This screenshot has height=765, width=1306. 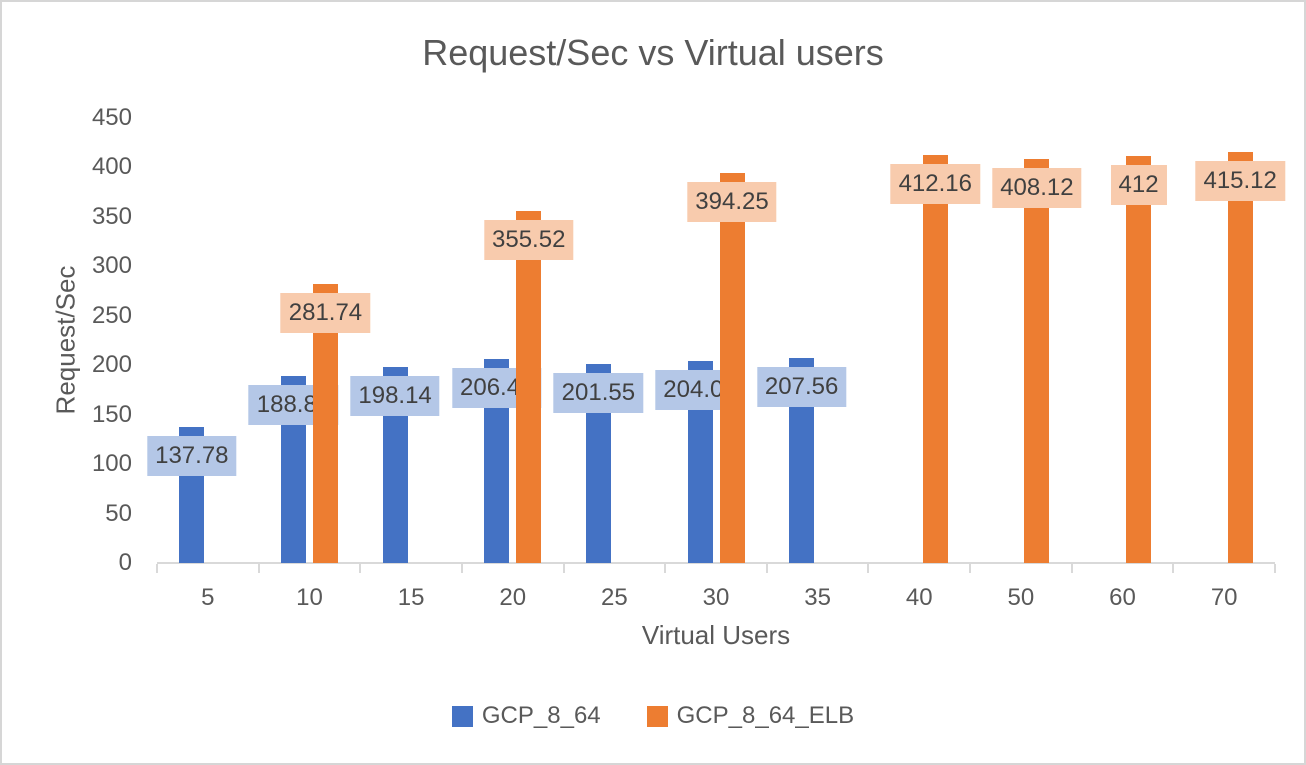 What do you see at coordinates (111, 365) in the screenshot?
I see `y-axis-tick-label: 200` at bounding box center [111, 365].